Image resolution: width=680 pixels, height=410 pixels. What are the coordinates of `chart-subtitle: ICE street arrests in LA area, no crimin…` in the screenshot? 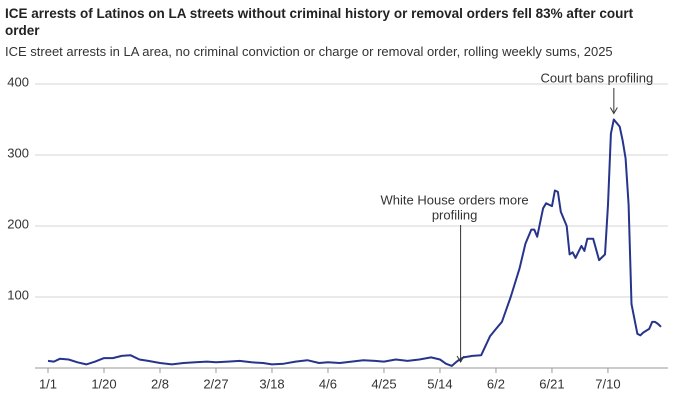 It's located at (309, 51).